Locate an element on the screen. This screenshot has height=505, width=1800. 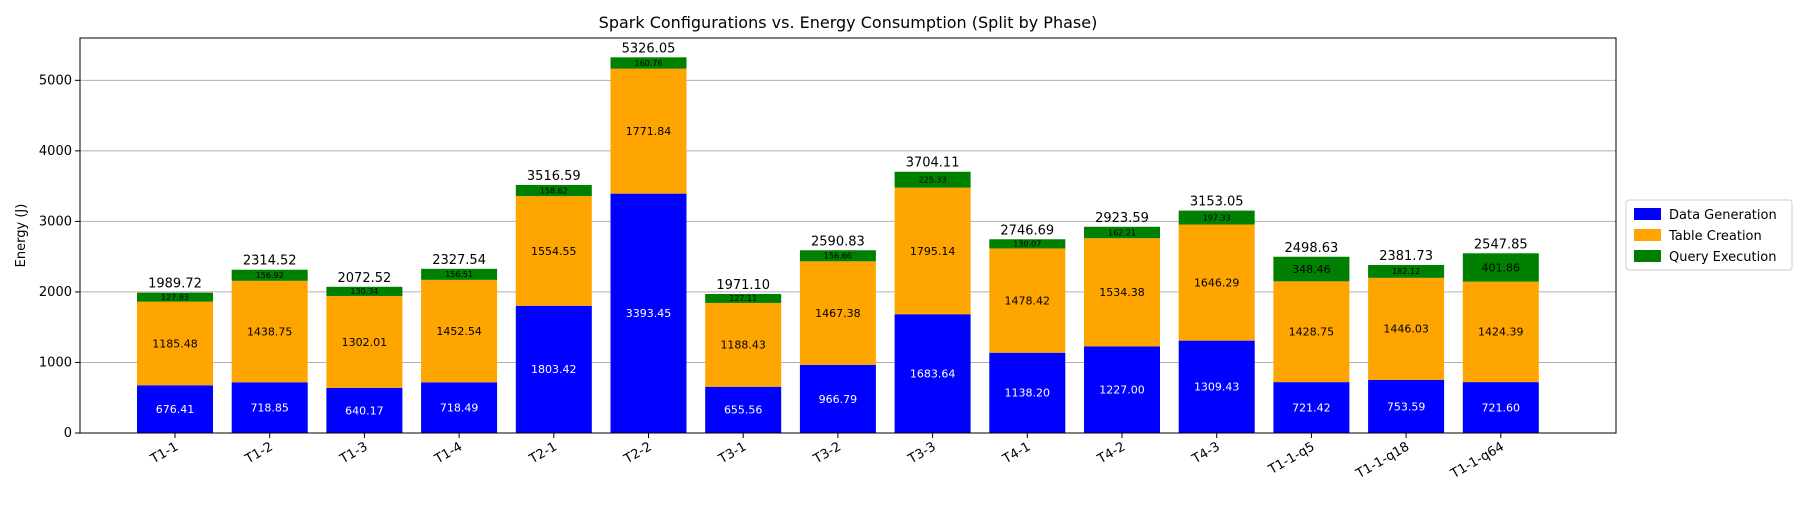
segment-label: 156.51 is located at coordinates (459, 274).